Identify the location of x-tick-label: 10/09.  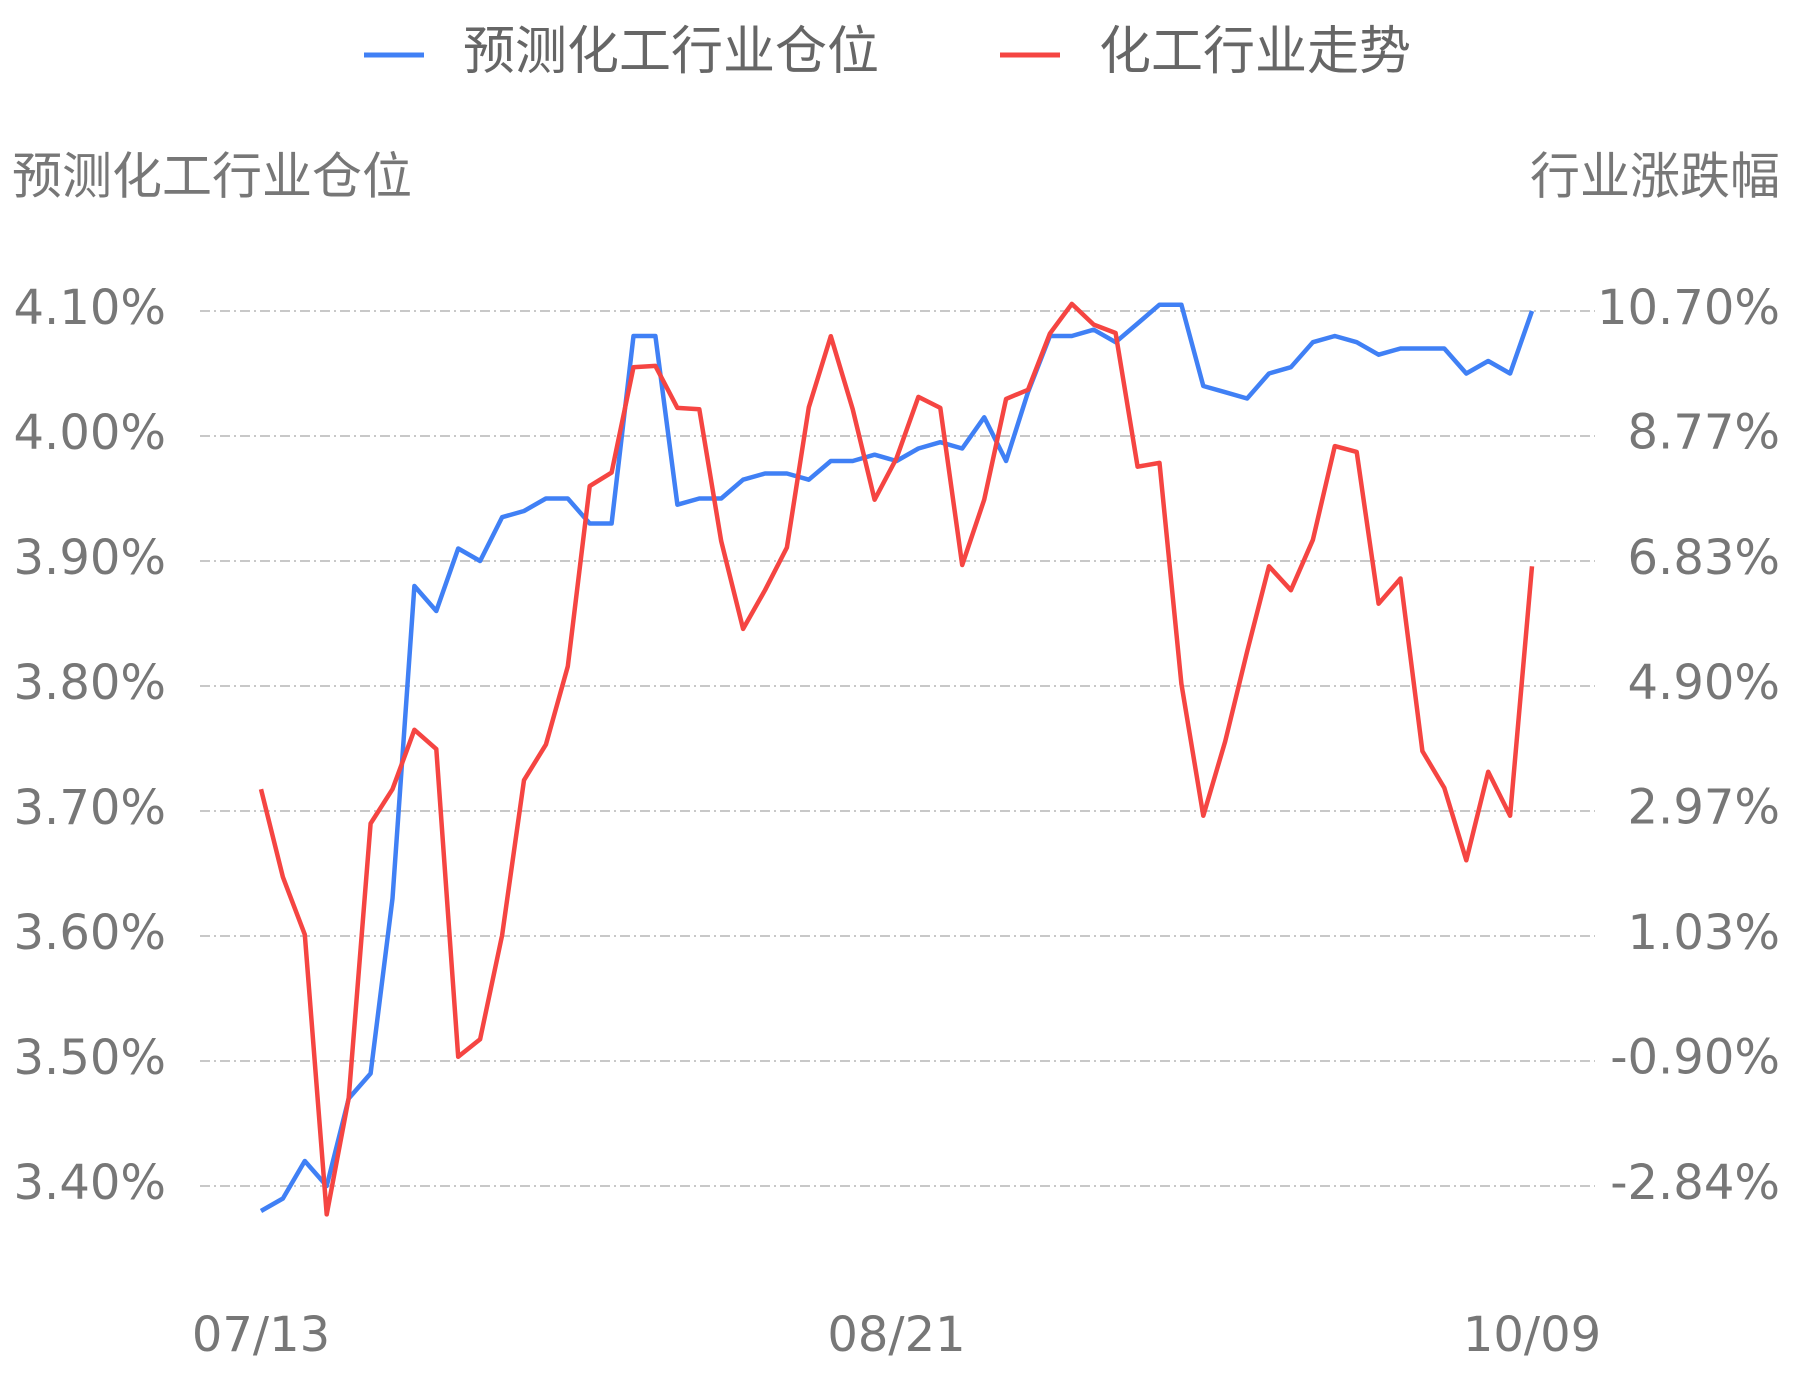
(1532, 1335).